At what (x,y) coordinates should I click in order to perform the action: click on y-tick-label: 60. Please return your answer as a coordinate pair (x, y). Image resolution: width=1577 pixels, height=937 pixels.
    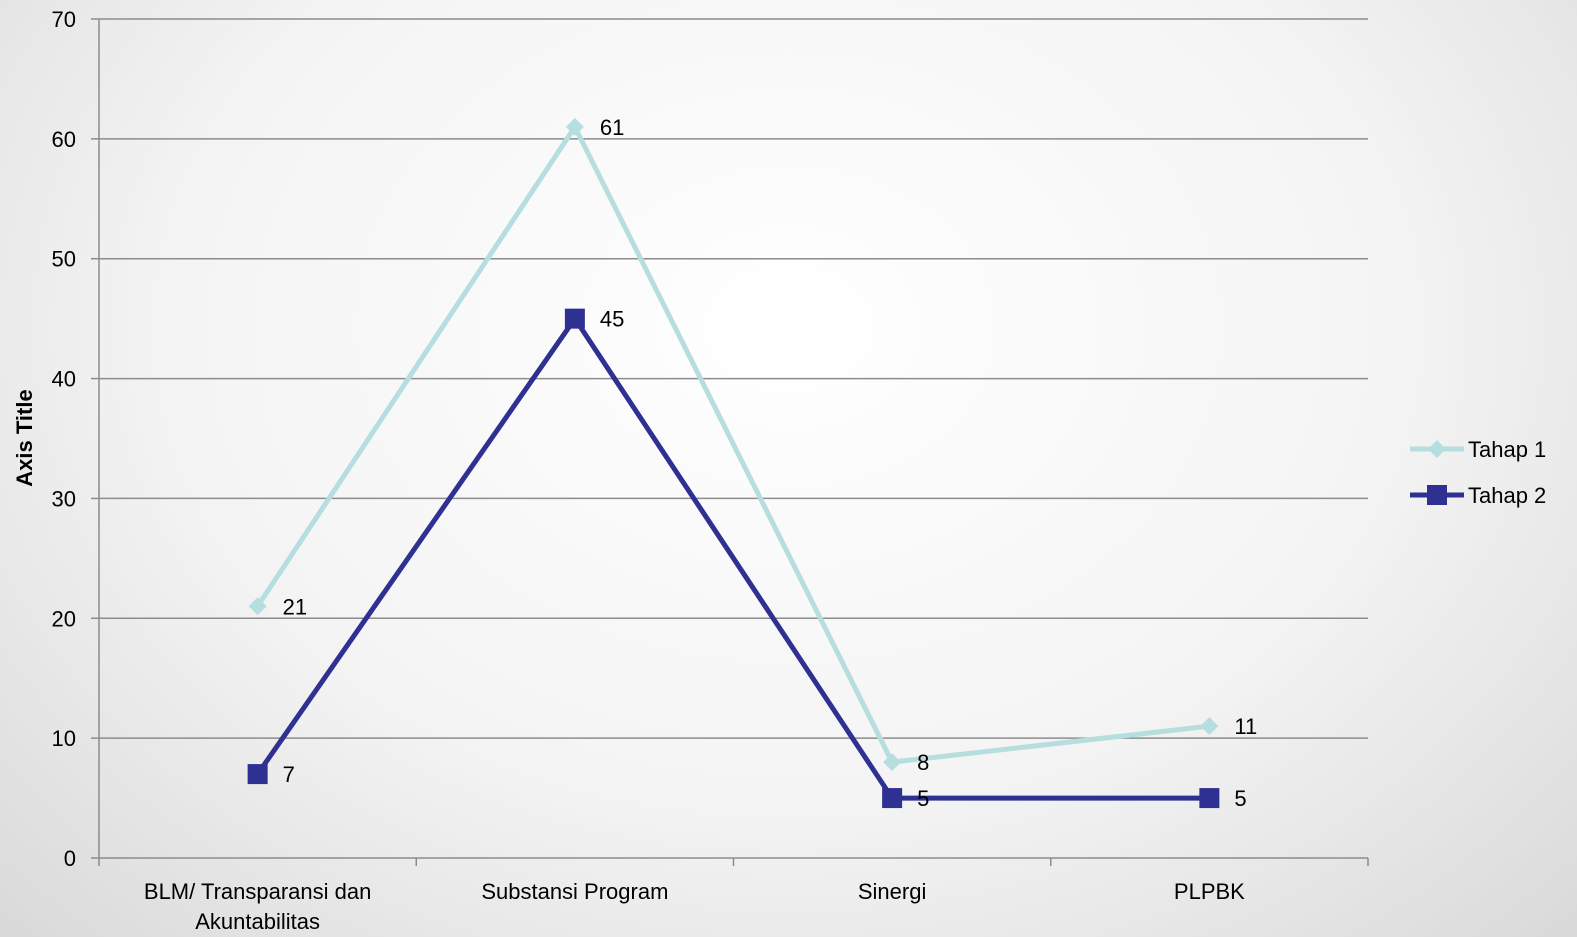
    Looking at the image, I should click on (64, 139).